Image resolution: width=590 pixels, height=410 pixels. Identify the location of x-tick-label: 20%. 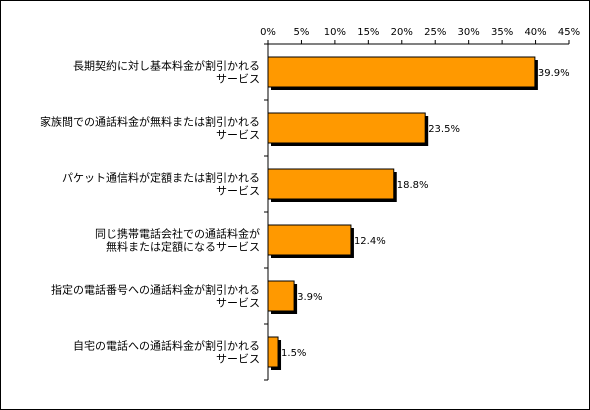
(402, 32).